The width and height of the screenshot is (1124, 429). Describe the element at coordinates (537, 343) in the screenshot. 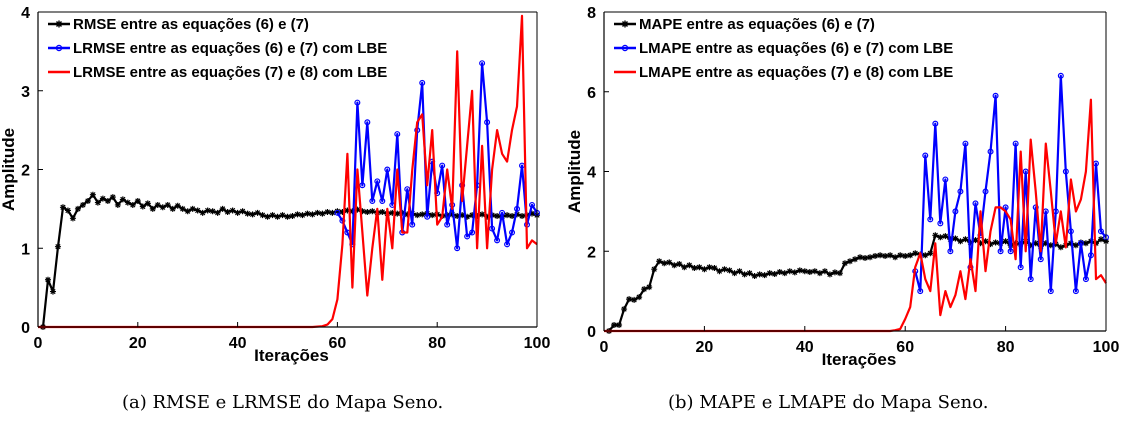

I see `x-tick-label: 100` at that location.